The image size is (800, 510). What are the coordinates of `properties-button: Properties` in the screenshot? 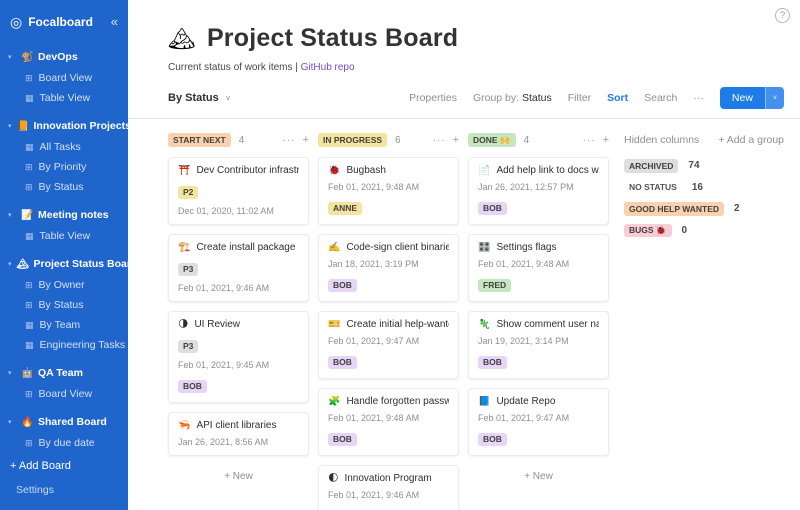 It's located at (433, 98).